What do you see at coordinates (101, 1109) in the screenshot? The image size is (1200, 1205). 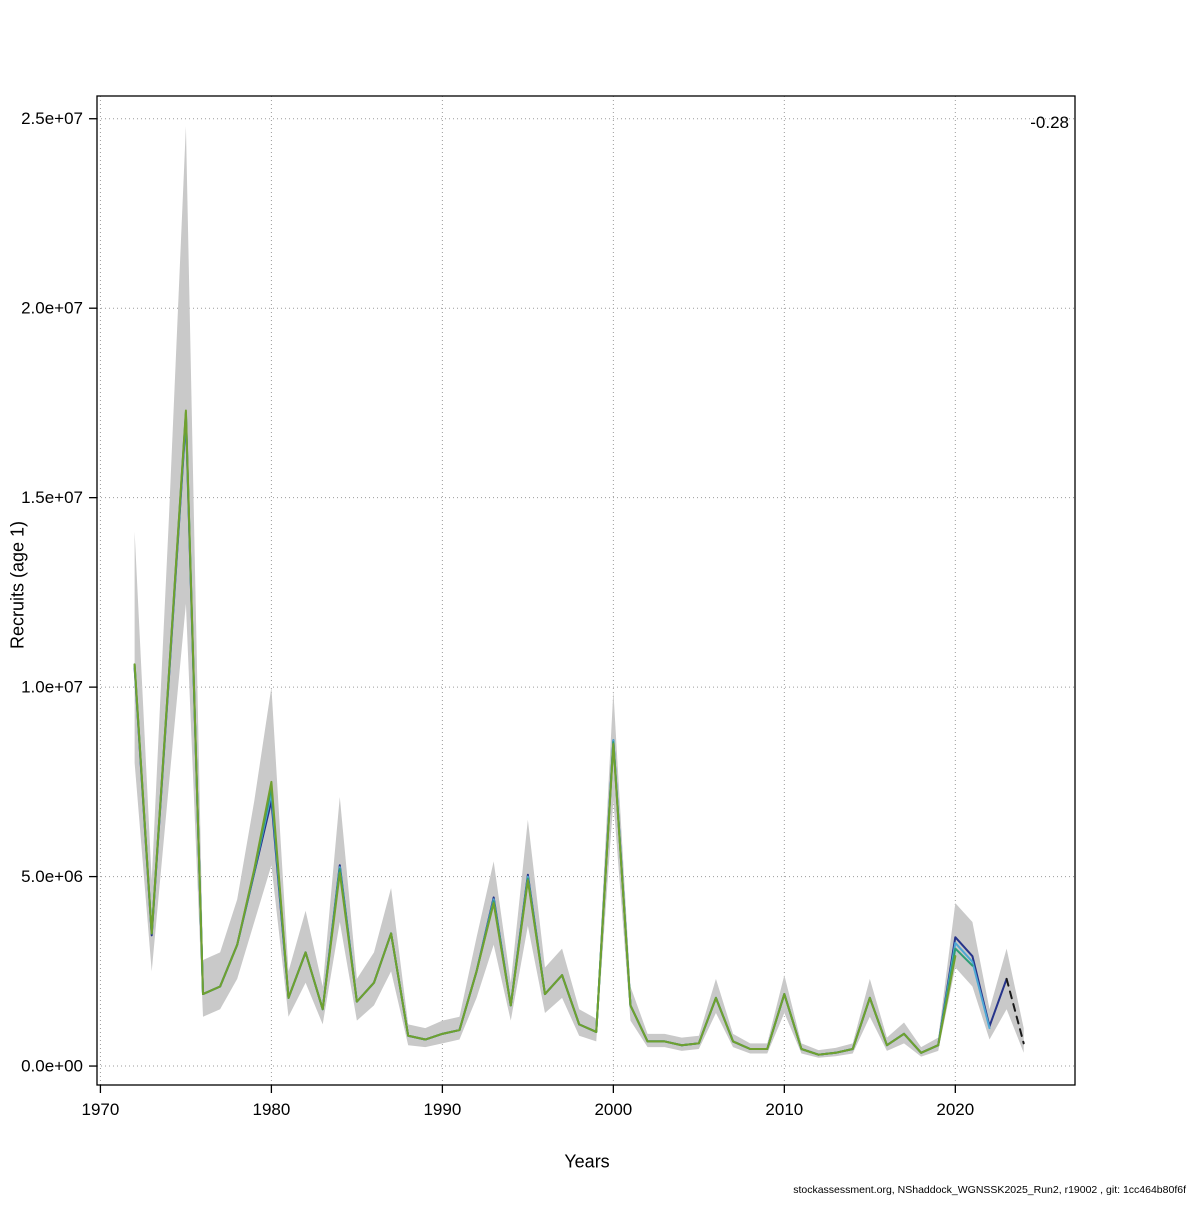 I see `x-tick-label: 1970` at bounding box center [101, 1109].